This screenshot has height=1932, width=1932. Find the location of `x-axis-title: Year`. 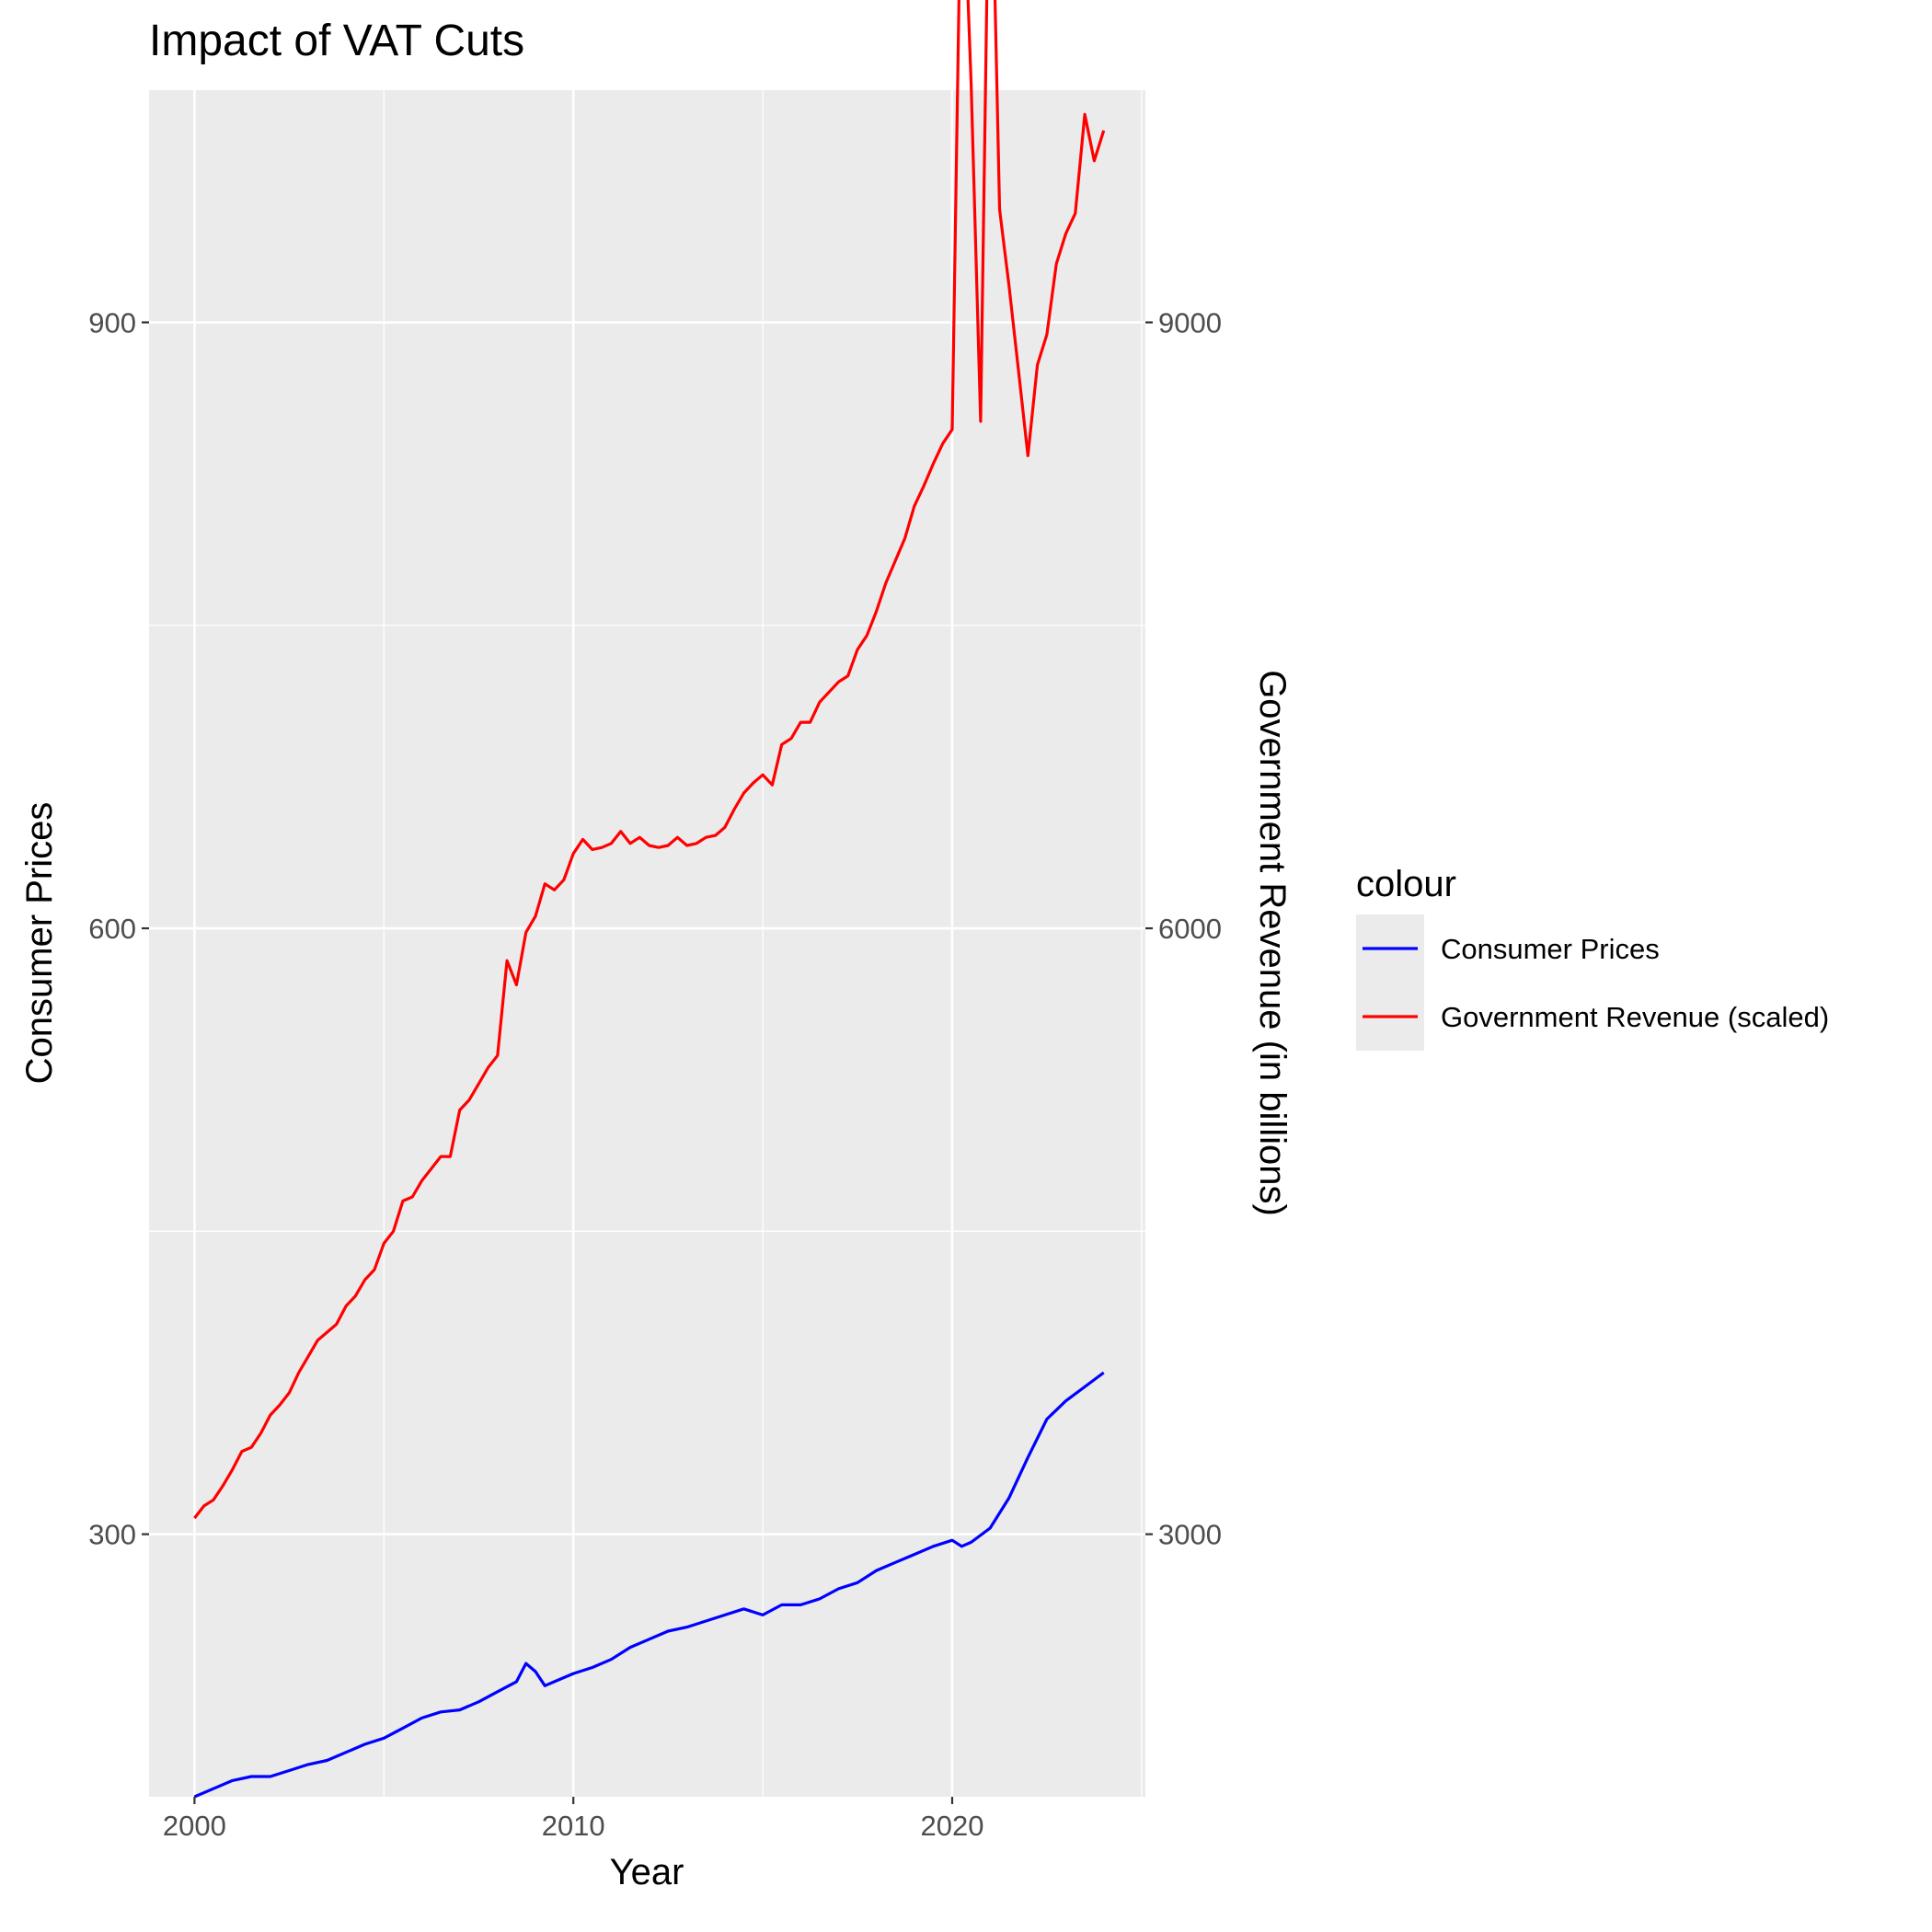

x-axis-title: Year is located at coordinates (647, 1872).